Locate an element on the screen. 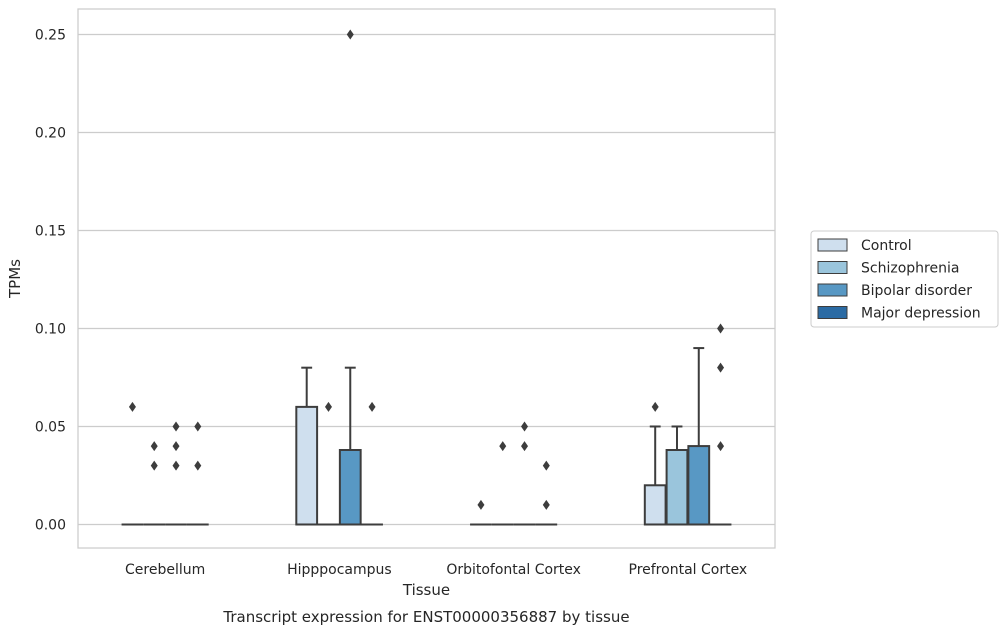 The image size is (1007, 634). legend-label: Major depression is located at coordinates (921, 314).